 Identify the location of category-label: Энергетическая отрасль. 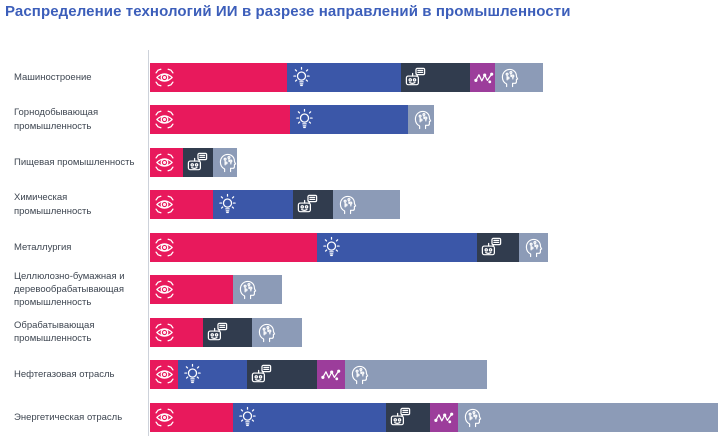
(68, 417).